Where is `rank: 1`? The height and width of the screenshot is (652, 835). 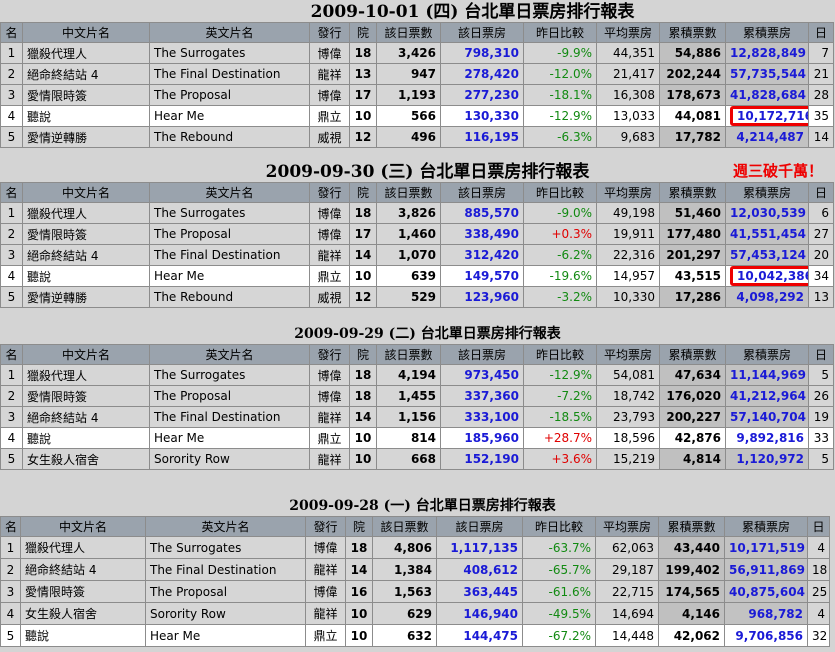
rank: 1 is located at coordinates (11, 53).